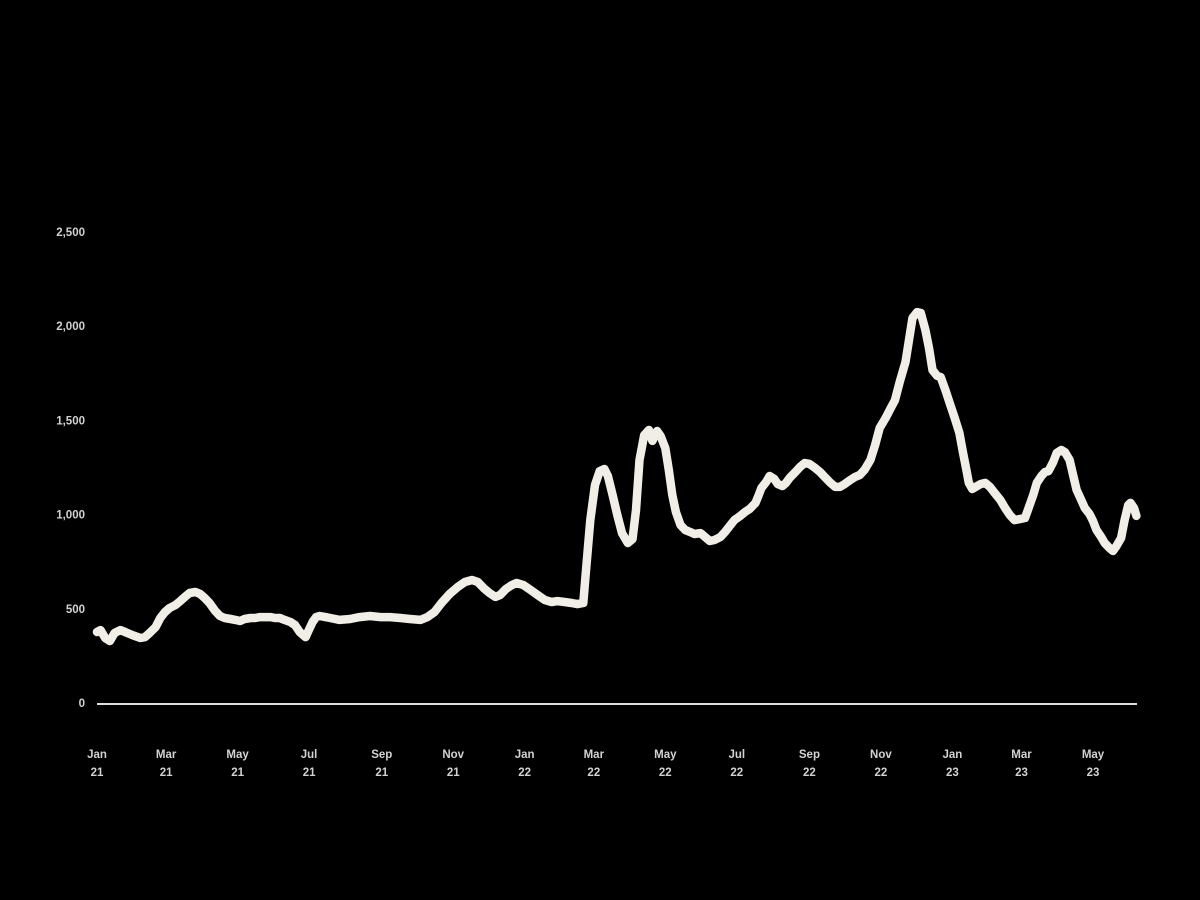 The width and height of the screenshot is (1200, 900). I want to click on y-tick-label: 1,500, so click(70, 421).